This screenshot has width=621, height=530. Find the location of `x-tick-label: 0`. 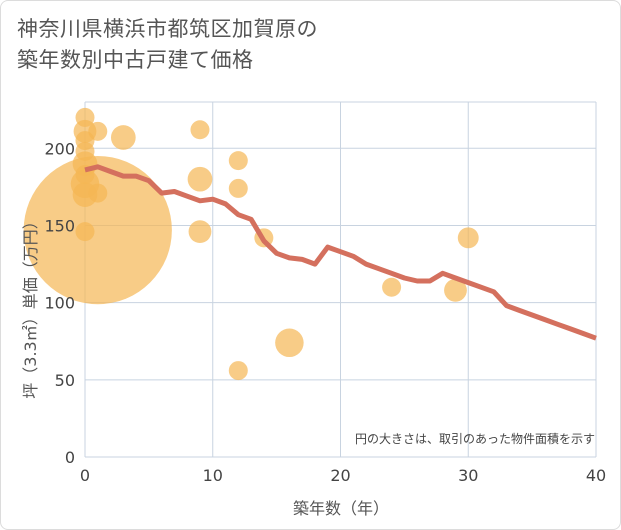

x-tick-label: 0 is located at coordinates (85, 475).